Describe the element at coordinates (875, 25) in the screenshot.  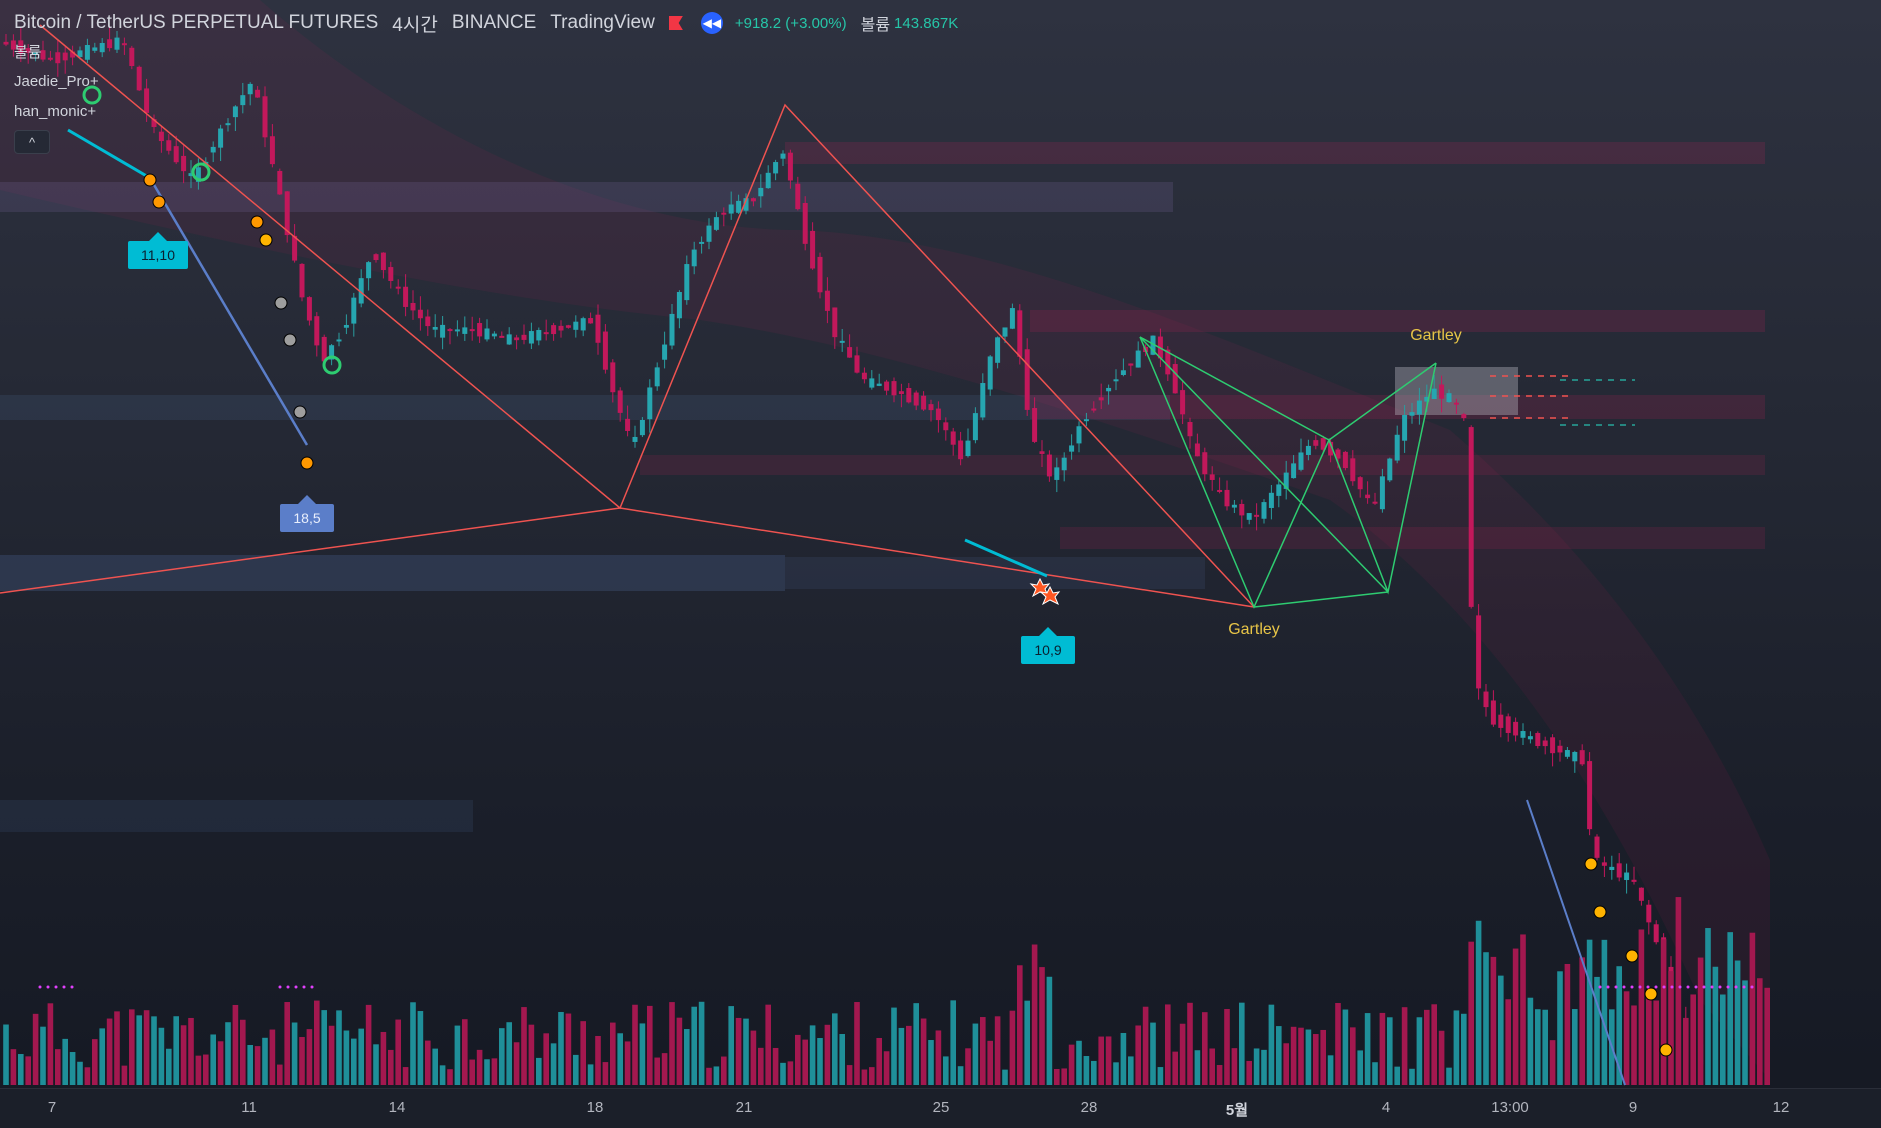
I see `volume-label: 볼륨` at that location.